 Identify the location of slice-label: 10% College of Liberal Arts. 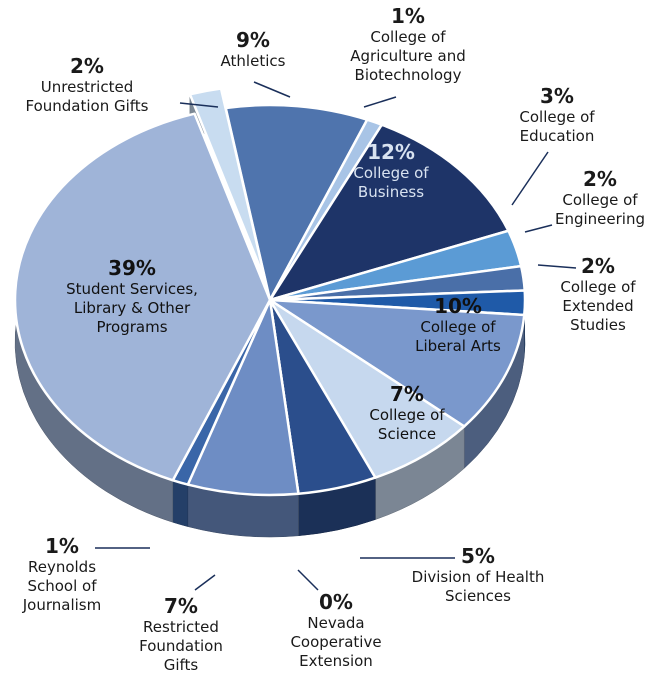
(458, 325).